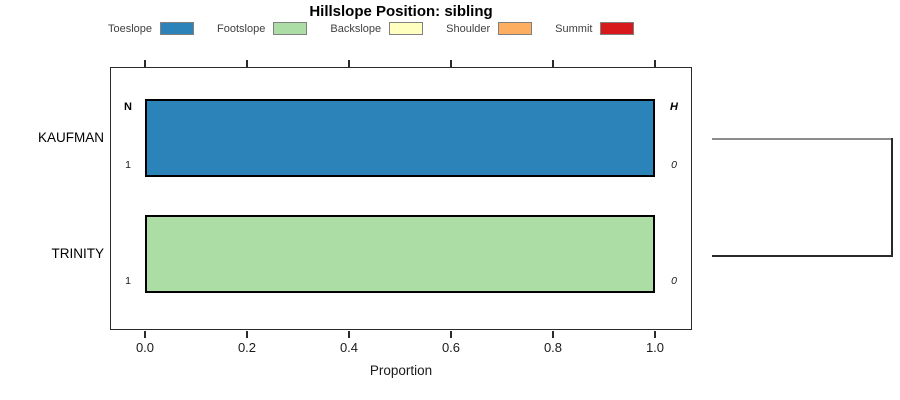  What do you see at coordinates (145, 347) in the screenshot?
I see `x-tick-label: 0.0` at bounding box center [145, 347].